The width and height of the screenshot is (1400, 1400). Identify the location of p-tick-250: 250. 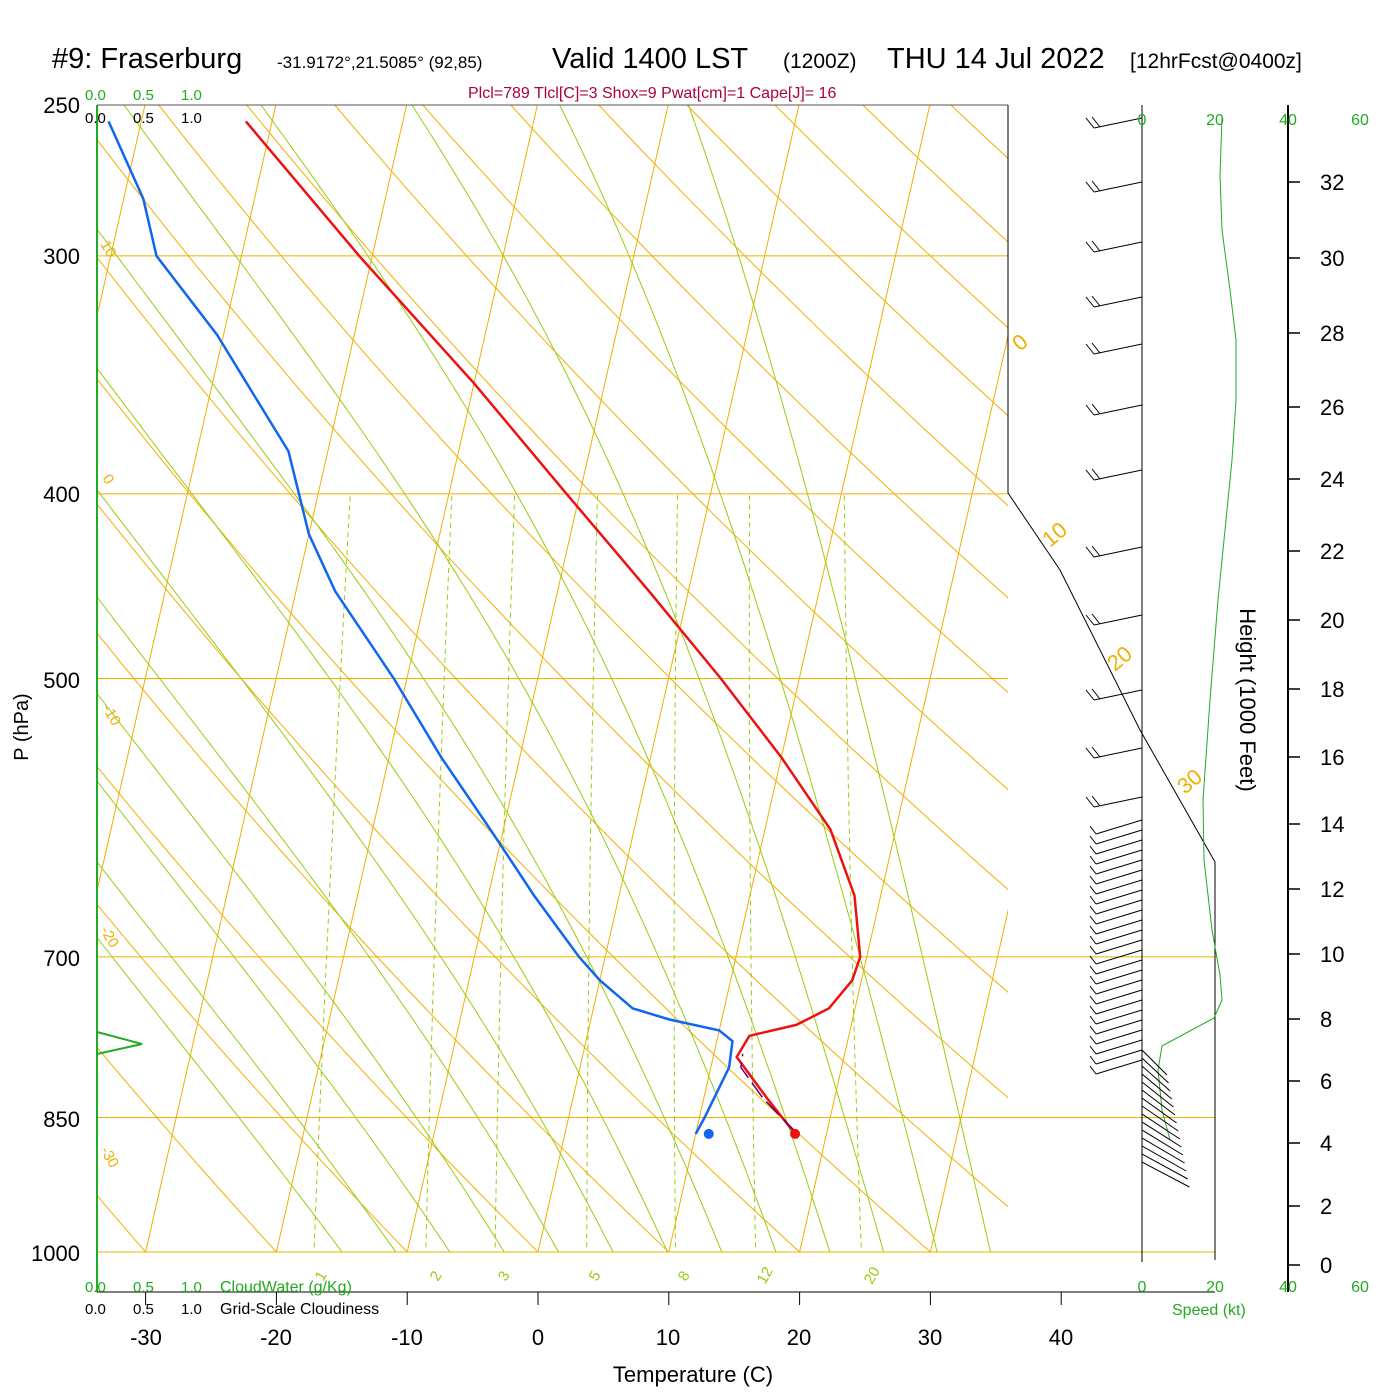
(61, 105).